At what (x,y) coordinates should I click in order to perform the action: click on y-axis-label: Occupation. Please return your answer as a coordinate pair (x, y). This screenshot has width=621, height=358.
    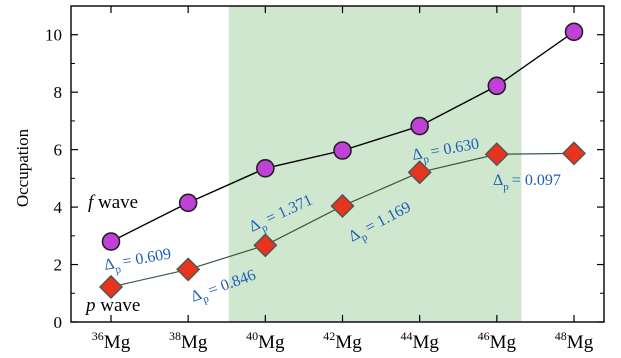
    Looking at the image, I should click on (22, 167).